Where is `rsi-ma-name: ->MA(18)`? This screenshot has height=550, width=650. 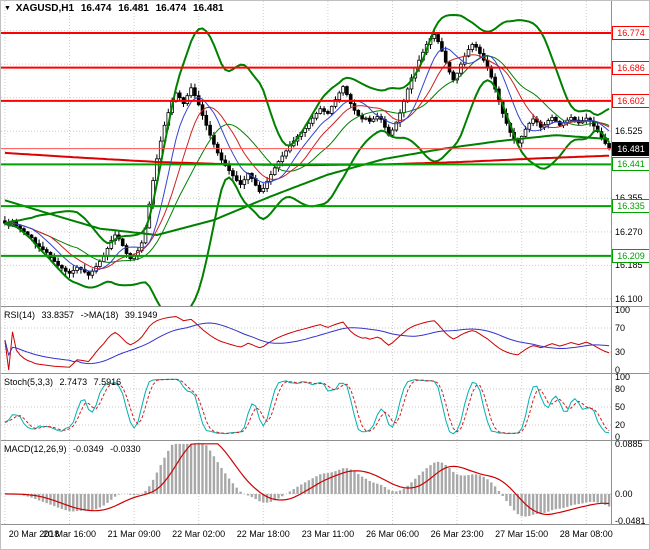 rsi-ma-name: ->MA(18) is located at coordinates (99, 315).